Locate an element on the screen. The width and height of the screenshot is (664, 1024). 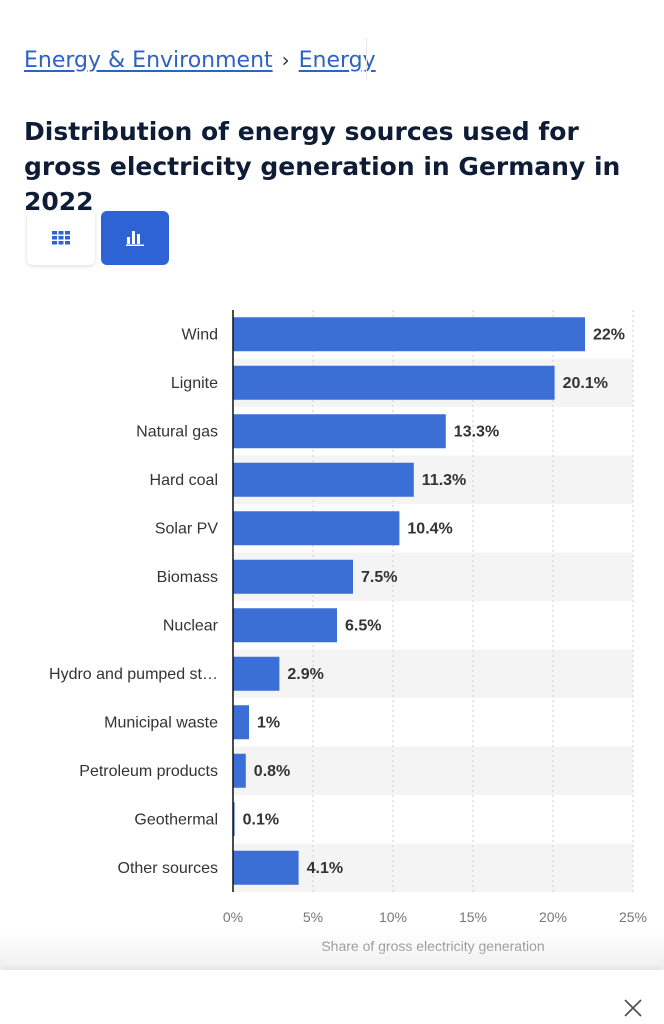
data-label: 11.3% is located at coordinates (444, 480).